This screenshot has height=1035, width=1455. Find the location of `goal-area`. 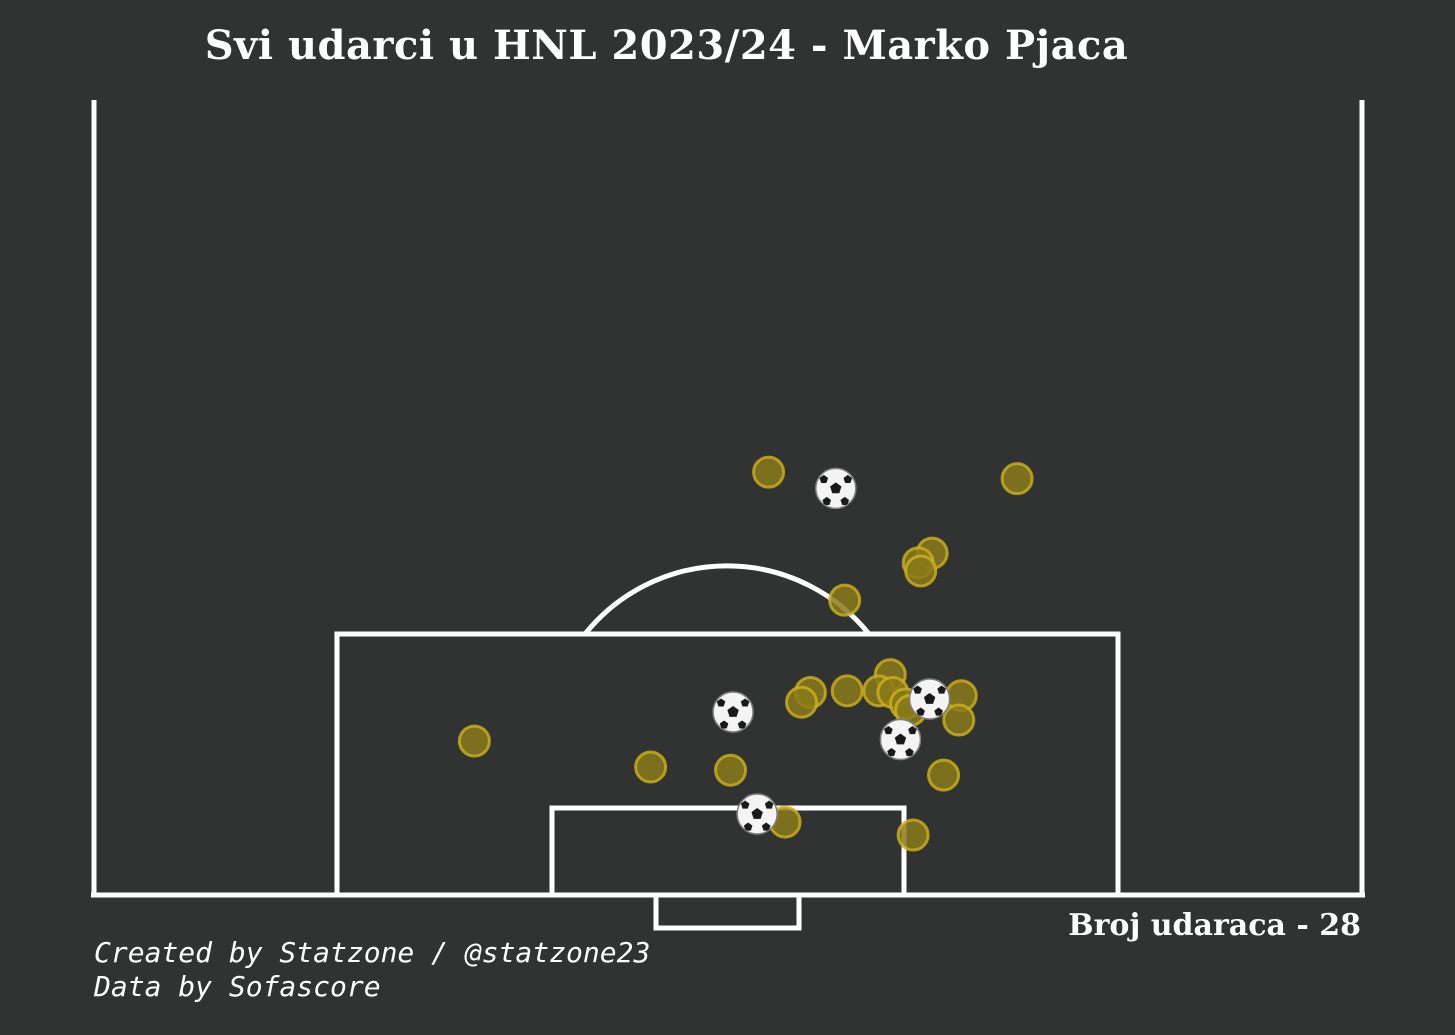

goal-area is located at coordinates (728, 850).